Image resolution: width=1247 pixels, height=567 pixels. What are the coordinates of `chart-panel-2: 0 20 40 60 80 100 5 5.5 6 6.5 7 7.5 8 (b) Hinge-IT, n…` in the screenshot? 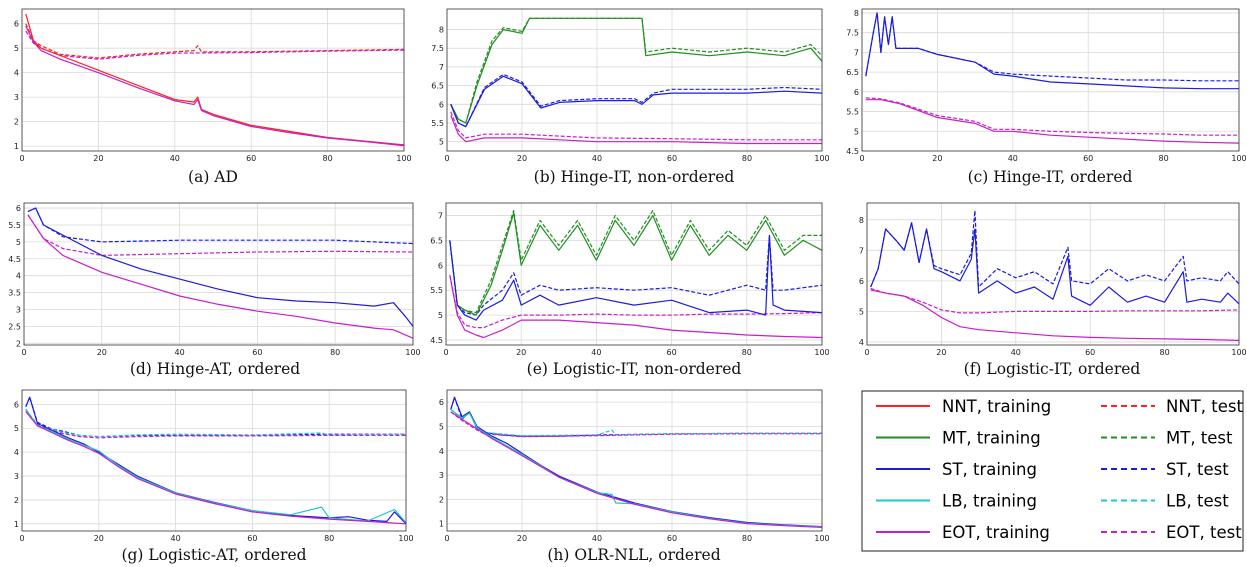 It's located at (630, 97).